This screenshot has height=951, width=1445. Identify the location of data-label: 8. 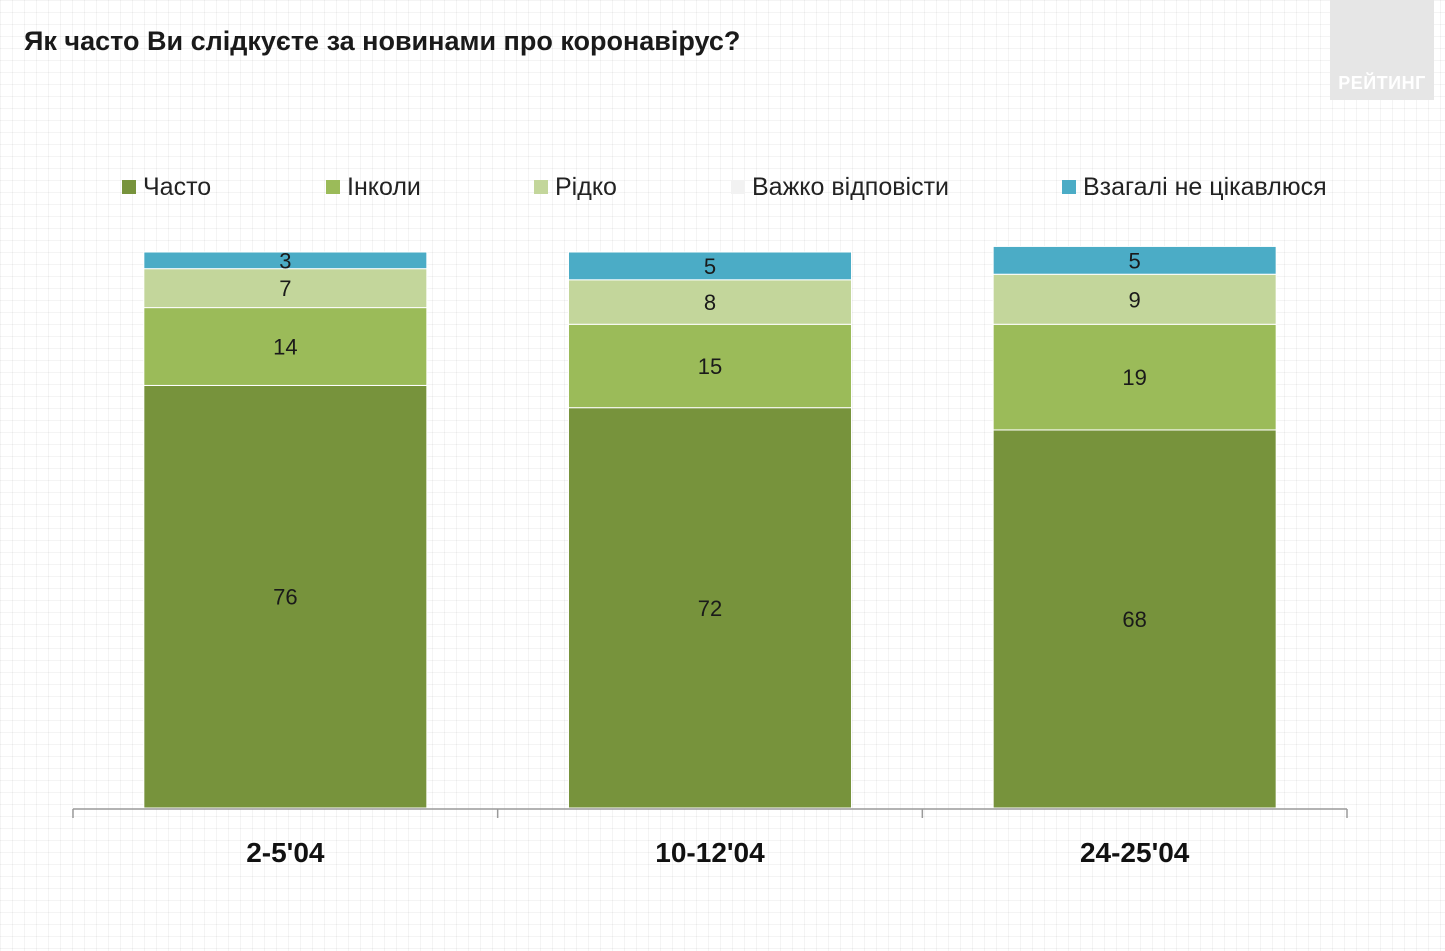
(710, 302).